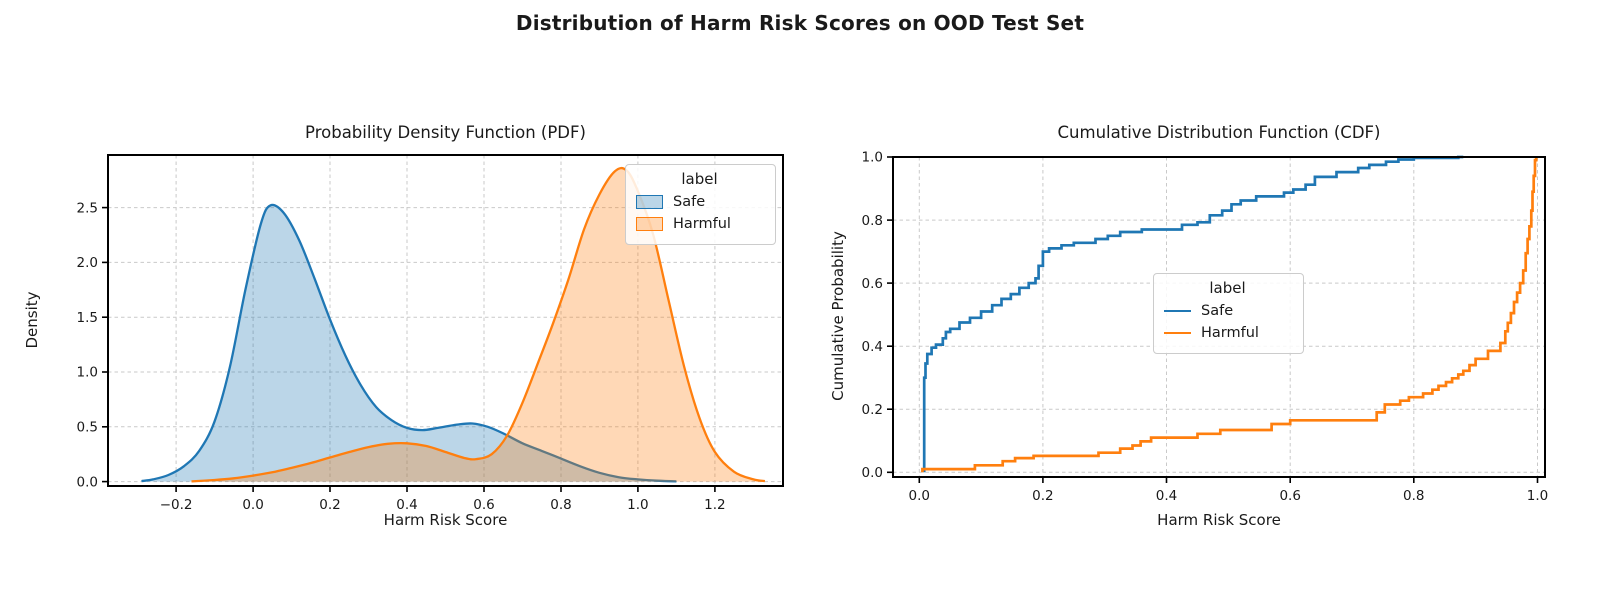  I want to click on pdf-legend: label Safe Harmful, so click(700, 204).